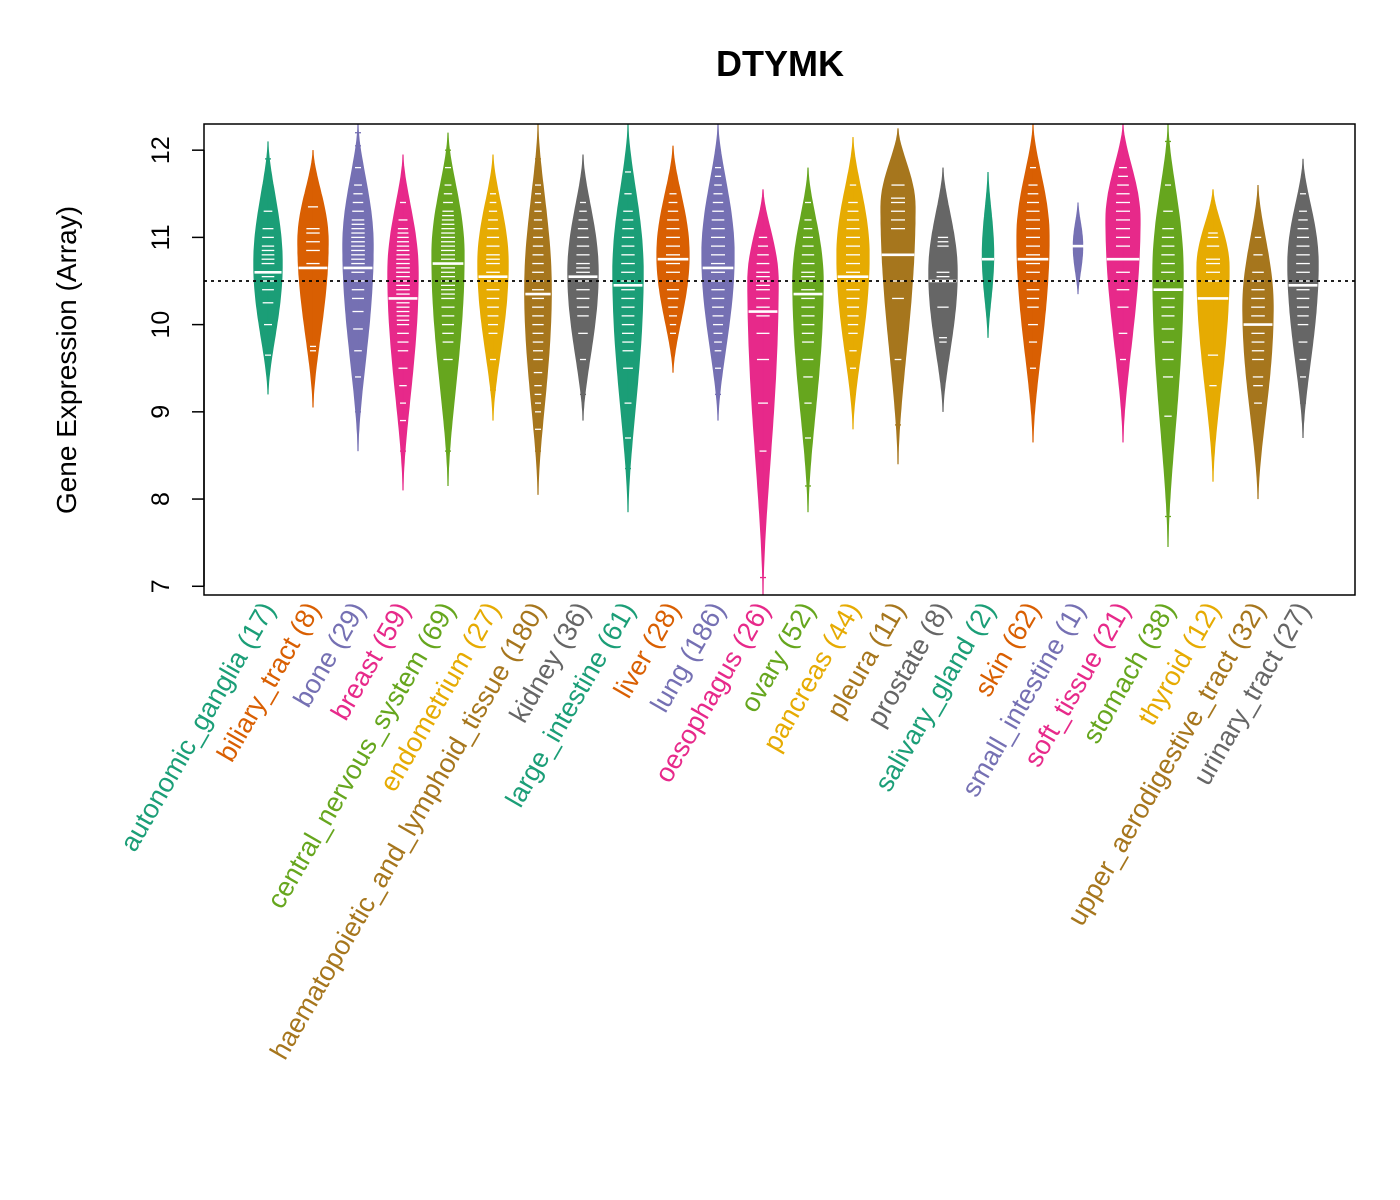  Describe the element at coordinates (66, 360) in the screenshot. I see `y-axis-label: Gene Expression (Array)` at that location.